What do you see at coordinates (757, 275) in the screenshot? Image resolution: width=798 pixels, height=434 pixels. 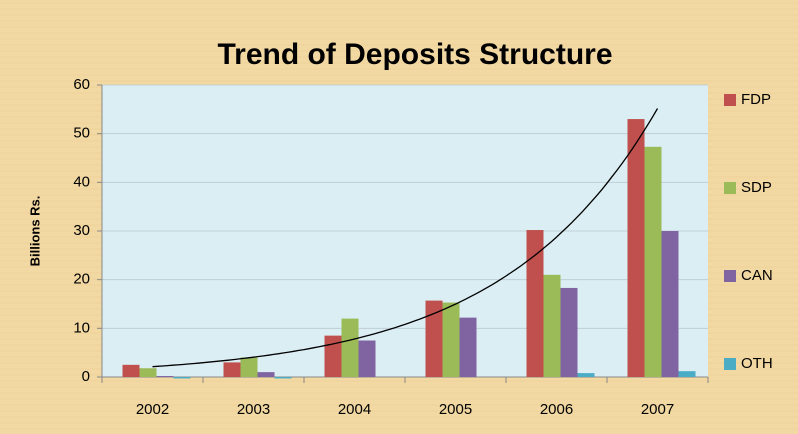 I see `legend-label: CAN` at bounding box center [757, 275].